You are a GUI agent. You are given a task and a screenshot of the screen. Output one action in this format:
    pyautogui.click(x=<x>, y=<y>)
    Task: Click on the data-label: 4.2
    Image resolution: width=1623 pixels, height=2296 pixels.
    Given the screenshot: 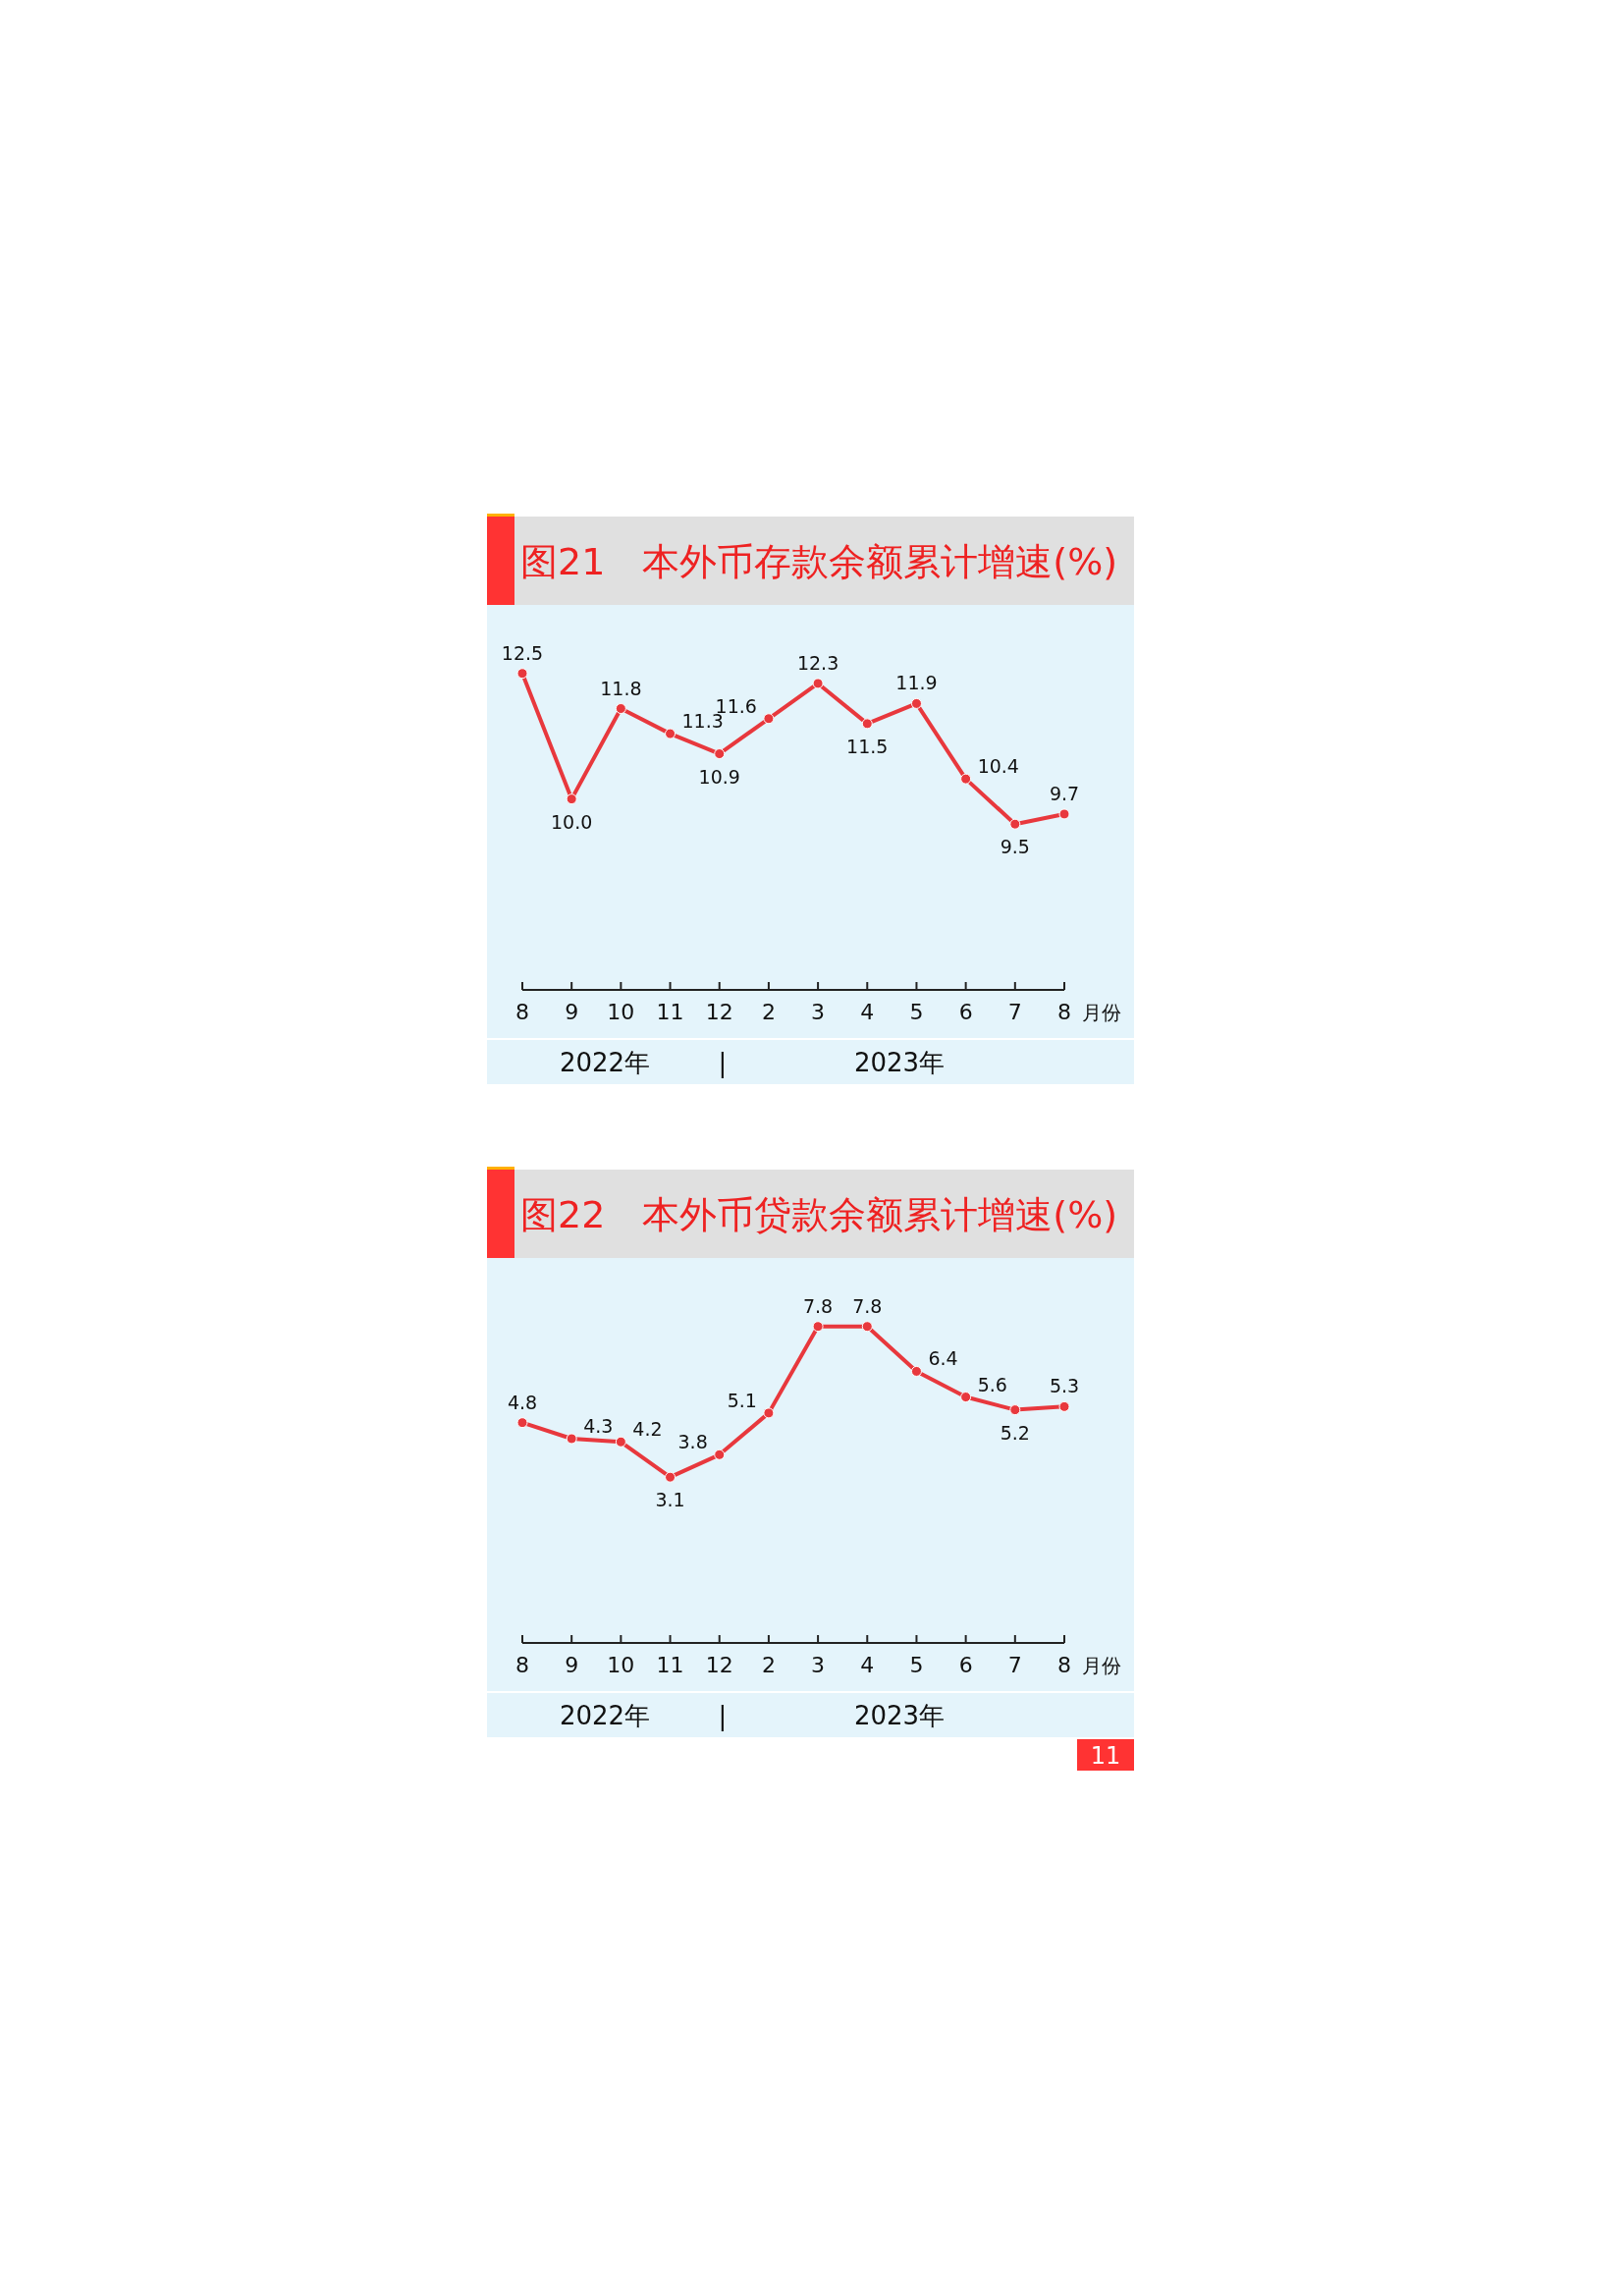 What is the action you would take?
    pyautogui.click(x=647, y=1429)
    